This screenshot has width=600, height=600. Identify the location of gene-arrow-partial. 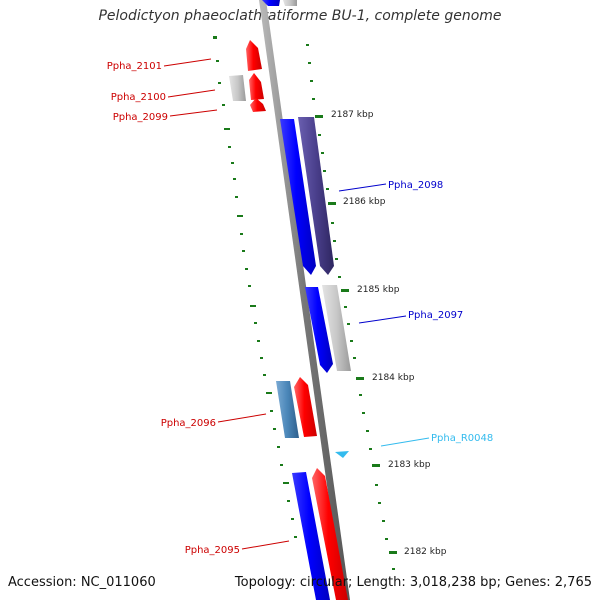
(271, 3).